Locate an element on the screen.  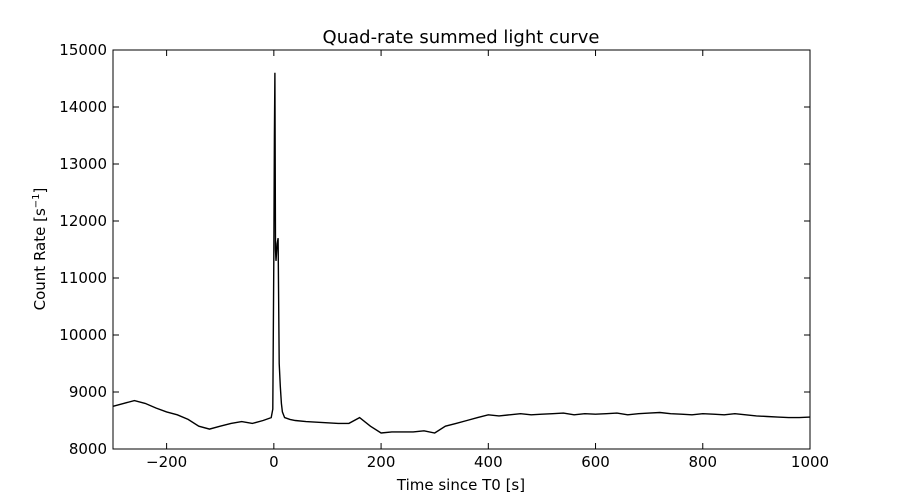
y-tick-label: 13000 is located at coordinates (83, 164).